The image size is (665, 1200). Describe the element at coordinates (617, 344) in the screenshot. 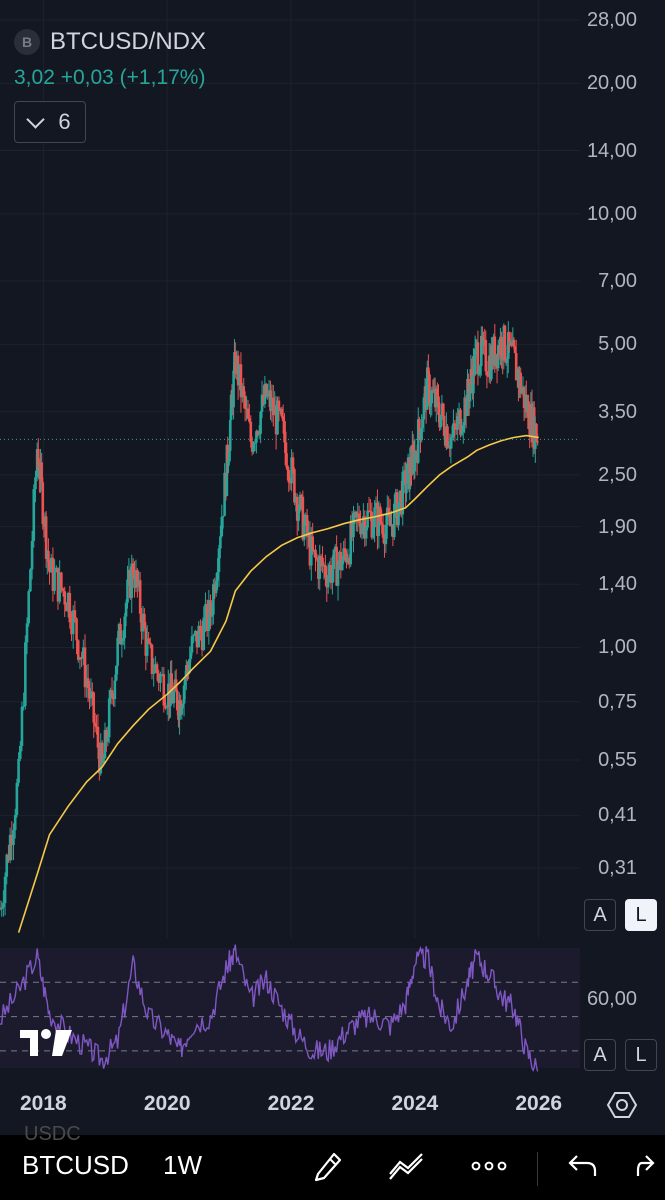

I see `price-tick-label: 5,00` at that location.